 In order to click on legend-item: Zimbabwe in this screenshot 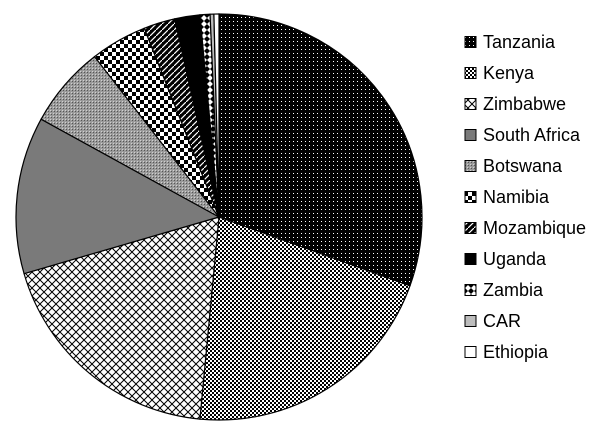, I will do `click(515, 104)`.